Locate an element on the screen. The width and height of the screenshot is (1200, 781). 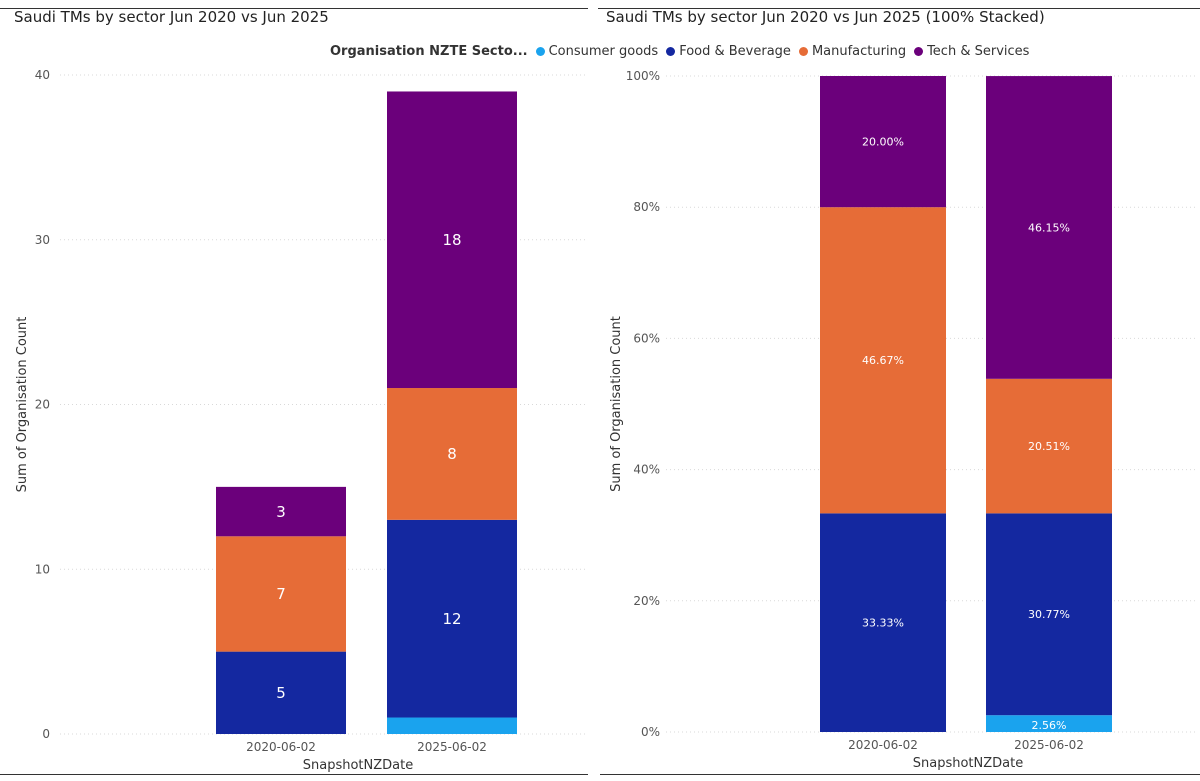
legend-item-manufacturing: Manufacturing is located at coordinates (852, 51).